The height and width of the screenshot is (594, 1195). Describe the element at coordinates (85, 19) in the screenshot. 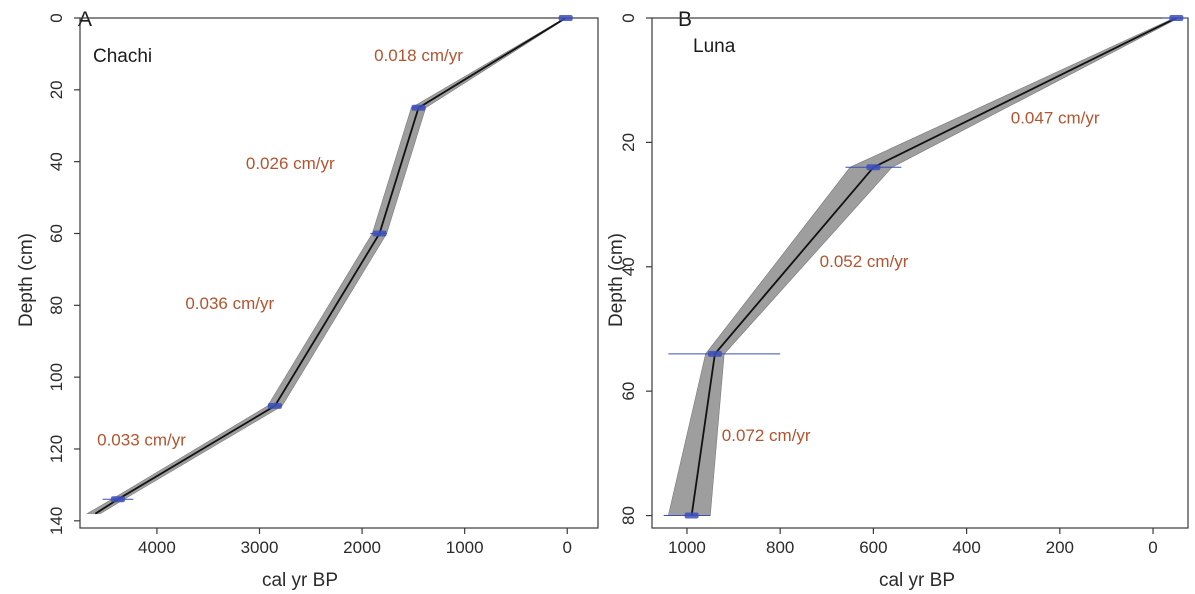

I see `panel-letter-a: A` at that location.